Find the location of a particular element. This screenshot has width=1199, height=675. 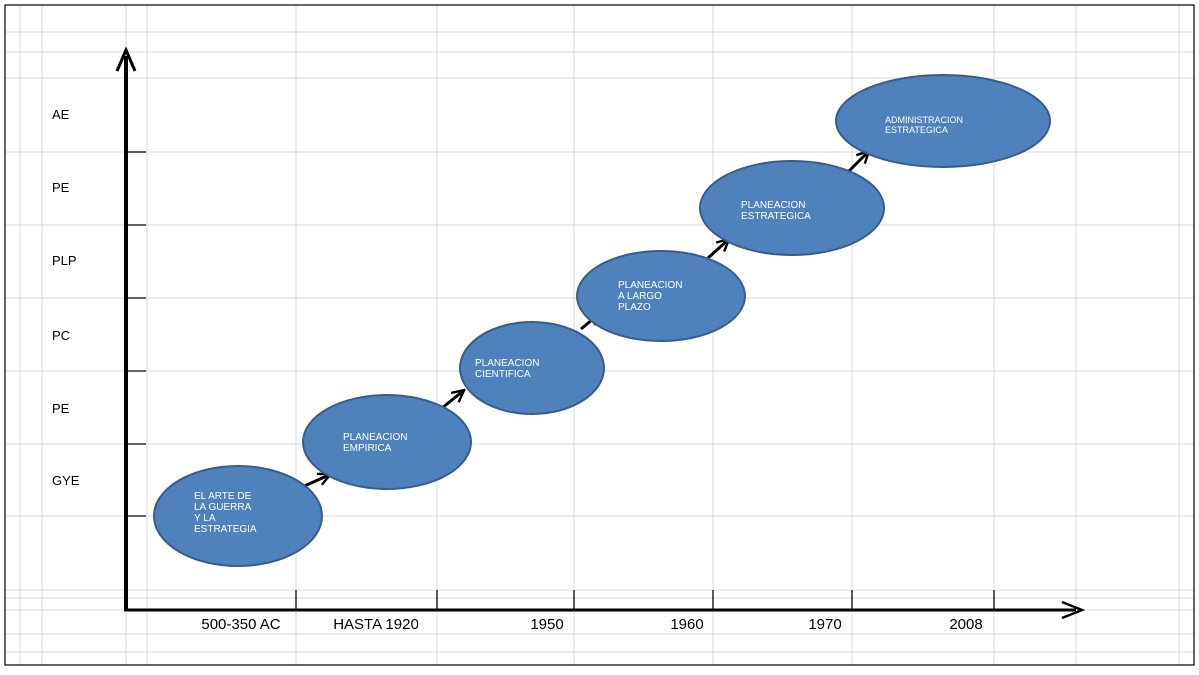

stage-label: PLANEACION EMPIRICA is located at coordinates (376, 443).